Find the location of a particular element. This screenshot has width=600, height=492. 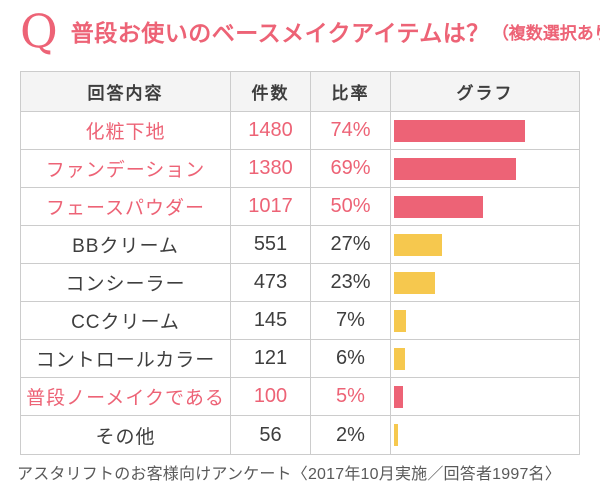

count-value: 121 is located at coordinates (271, 358).